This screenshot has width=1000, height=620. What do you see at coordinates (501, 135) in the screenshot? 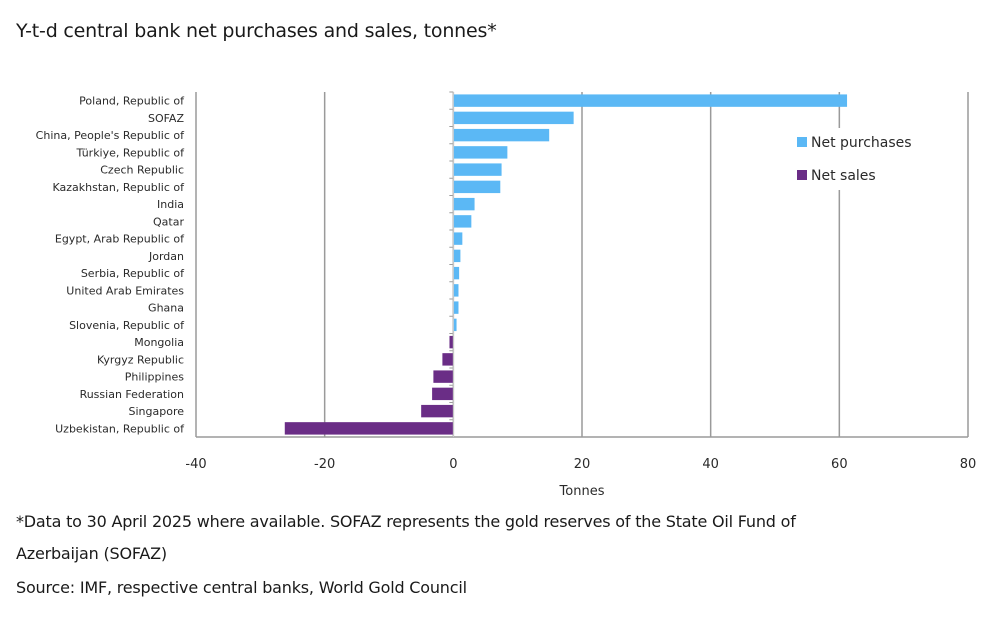
I see `bar-china-people-s-republic-of` at bounding box center [501, 135].